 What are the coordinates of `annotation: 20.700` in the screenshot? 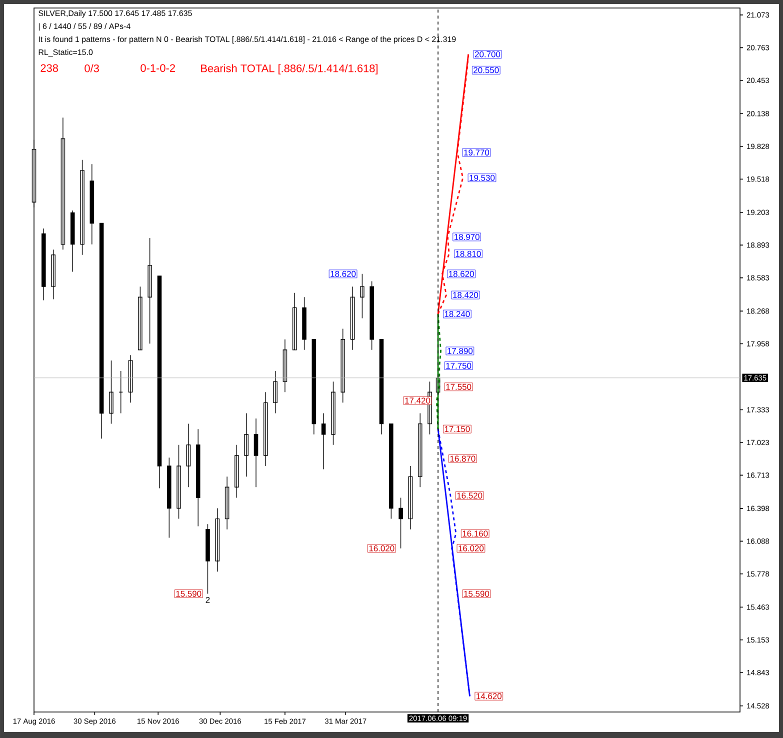 It's located at (487, 54).